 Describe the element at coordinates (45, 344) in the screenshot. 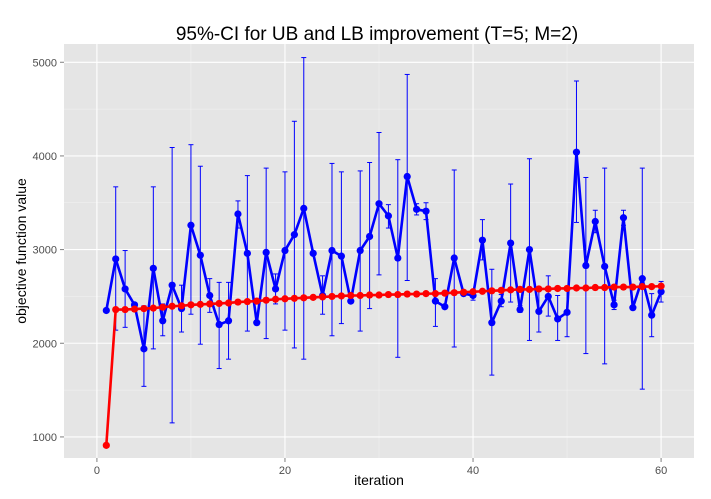

I see `y-tick-label: 2000` at that location.